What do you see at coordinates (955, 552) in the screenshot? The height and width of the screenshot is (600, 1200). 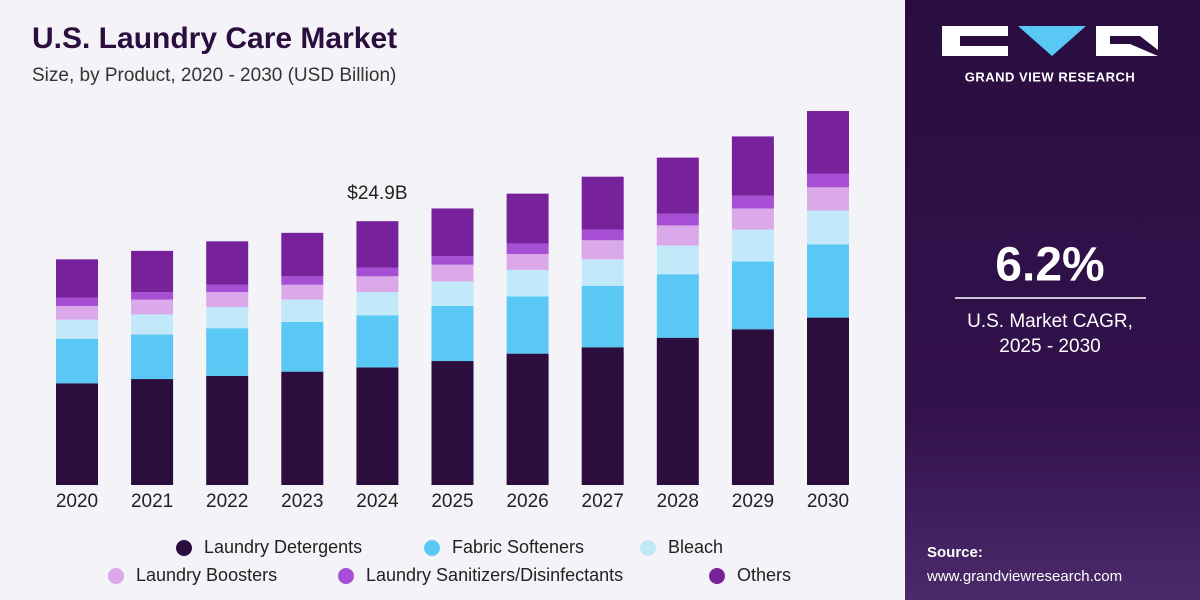 I see `source-label: Source:` at bounding box center [955, 552].